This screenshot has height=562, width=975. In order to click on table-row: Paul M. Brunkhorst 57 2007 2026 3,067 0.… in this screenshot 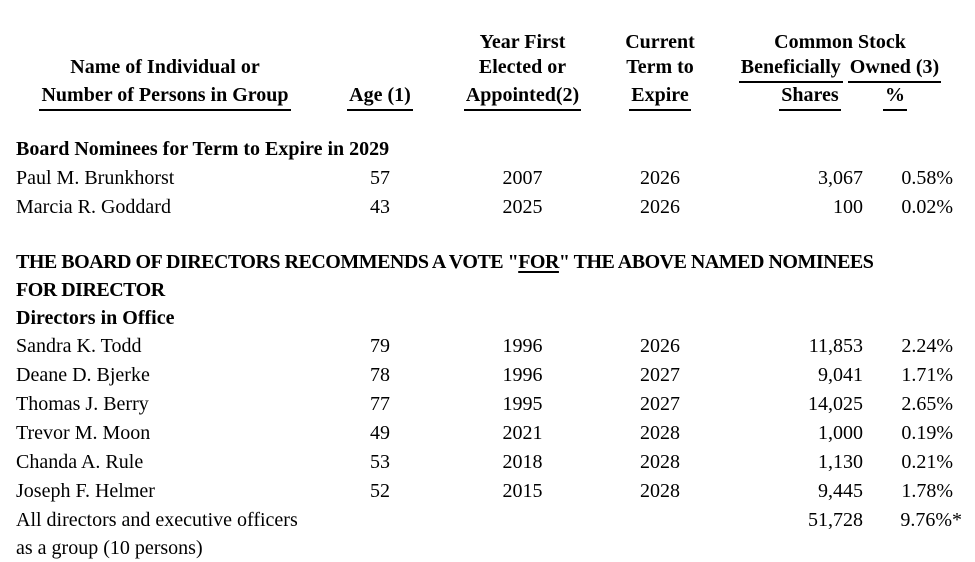, I will do `click(487, 178)`.